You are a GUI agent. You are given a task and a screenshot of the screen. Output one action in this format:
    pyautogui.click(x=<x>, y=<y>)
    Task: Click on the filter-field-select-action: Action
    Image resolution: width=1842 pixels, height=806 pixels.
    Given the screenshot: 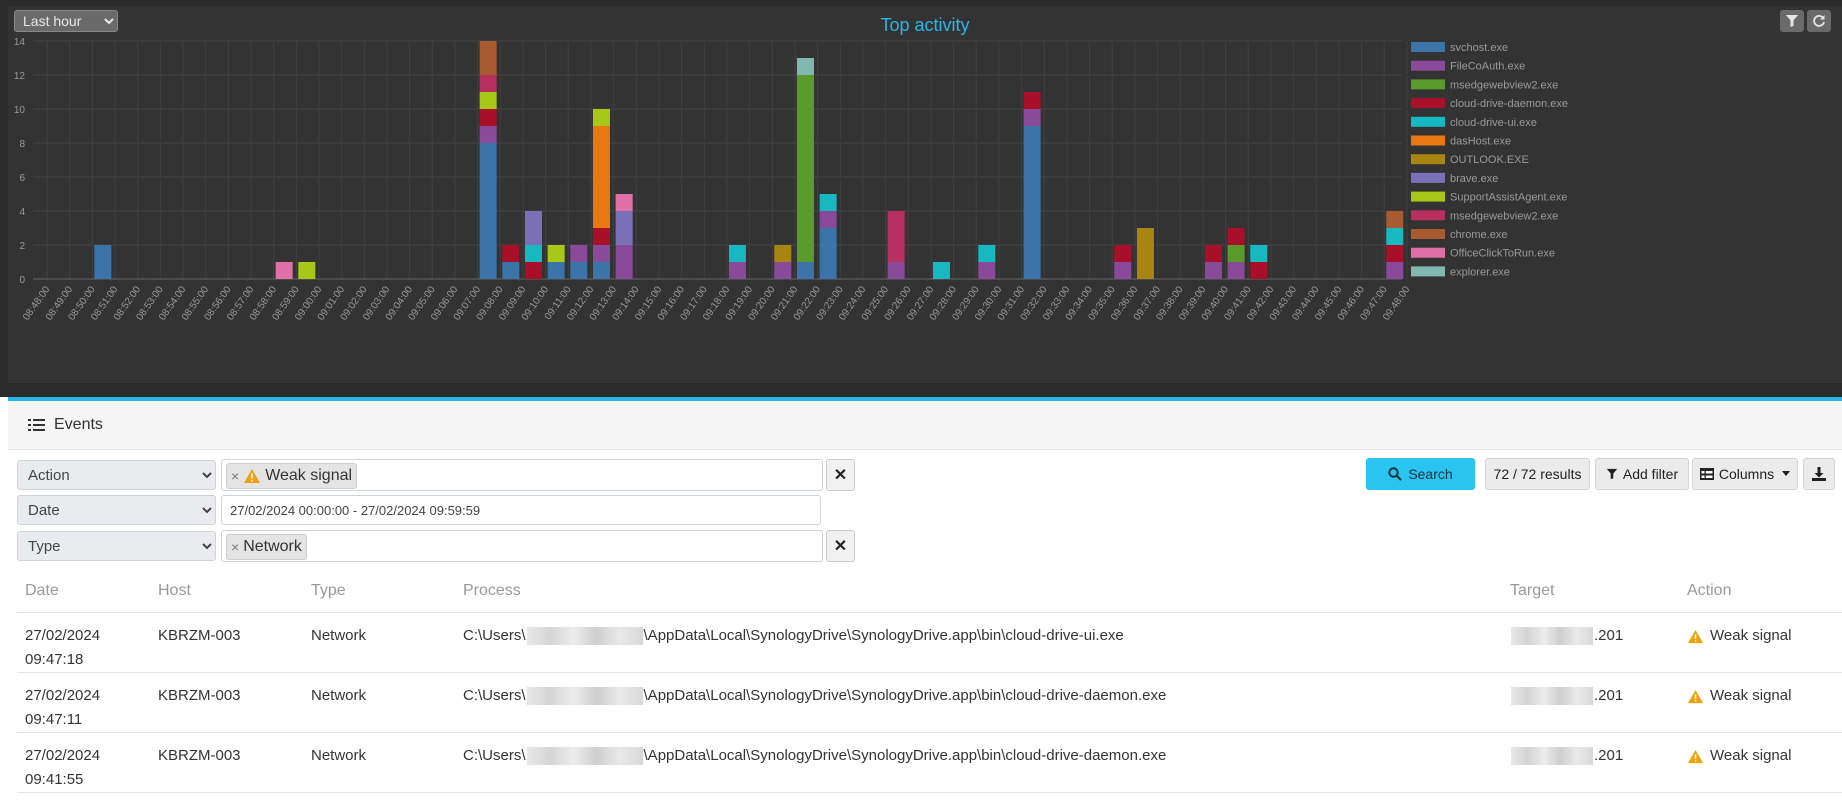 What is the action you would take?
    pyautogui.click(x=116, y=475)
    